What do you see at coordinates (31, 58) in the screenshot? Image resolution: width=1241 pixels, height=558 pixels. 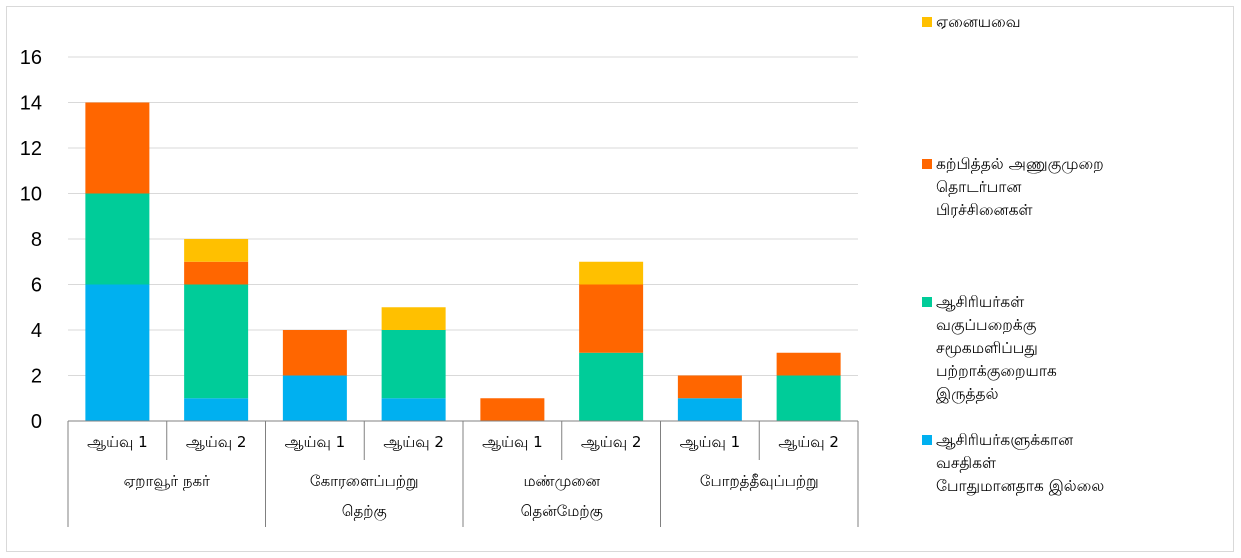 I see `y-tick-label: 16` at bounding box center [31, 58].